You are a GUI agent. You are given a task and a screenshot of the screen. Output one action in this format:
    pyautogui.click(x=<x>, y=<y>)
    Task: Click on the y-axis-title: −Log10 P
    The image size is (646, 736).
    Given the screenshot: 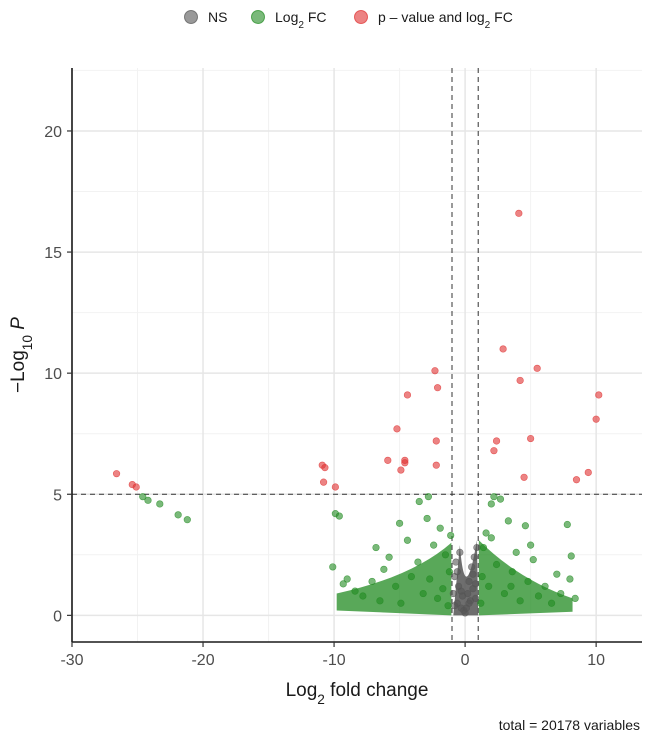 What is the action you would take?
    pyautogui.click(x=21, y=355)
    